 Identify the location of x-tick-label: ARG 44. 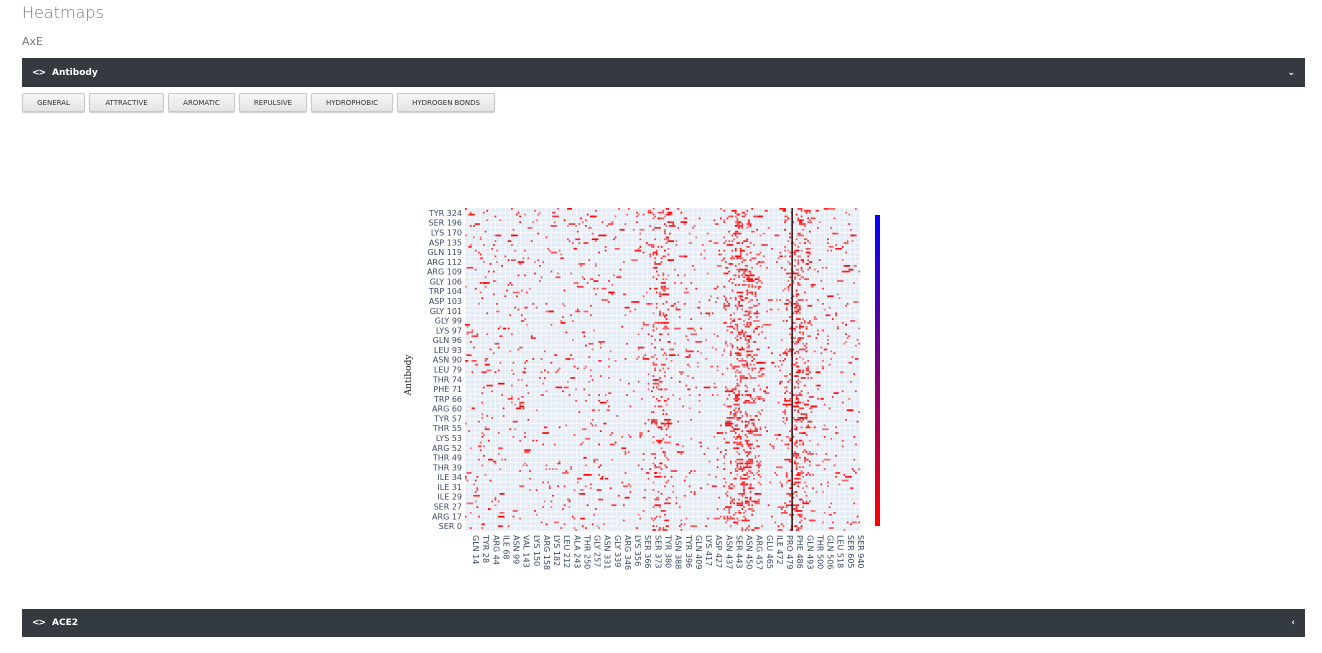
(495, 550).